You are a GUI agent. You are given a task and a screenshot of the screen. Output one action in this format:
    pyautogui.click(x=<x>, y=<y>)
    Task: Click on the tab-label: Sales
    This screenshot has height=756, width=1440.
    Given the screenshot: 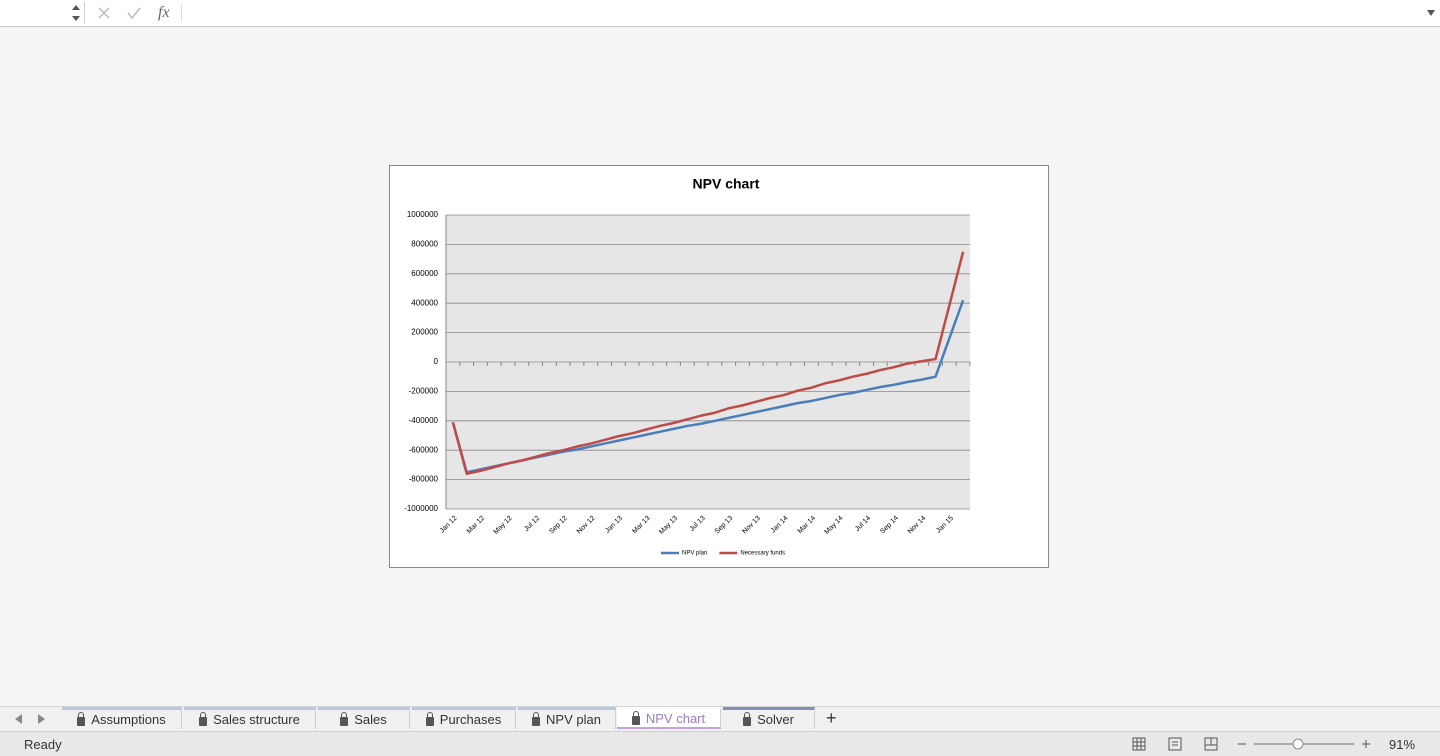 What is the action you would take?
    pyautogui.click(x=370, y=719)
    